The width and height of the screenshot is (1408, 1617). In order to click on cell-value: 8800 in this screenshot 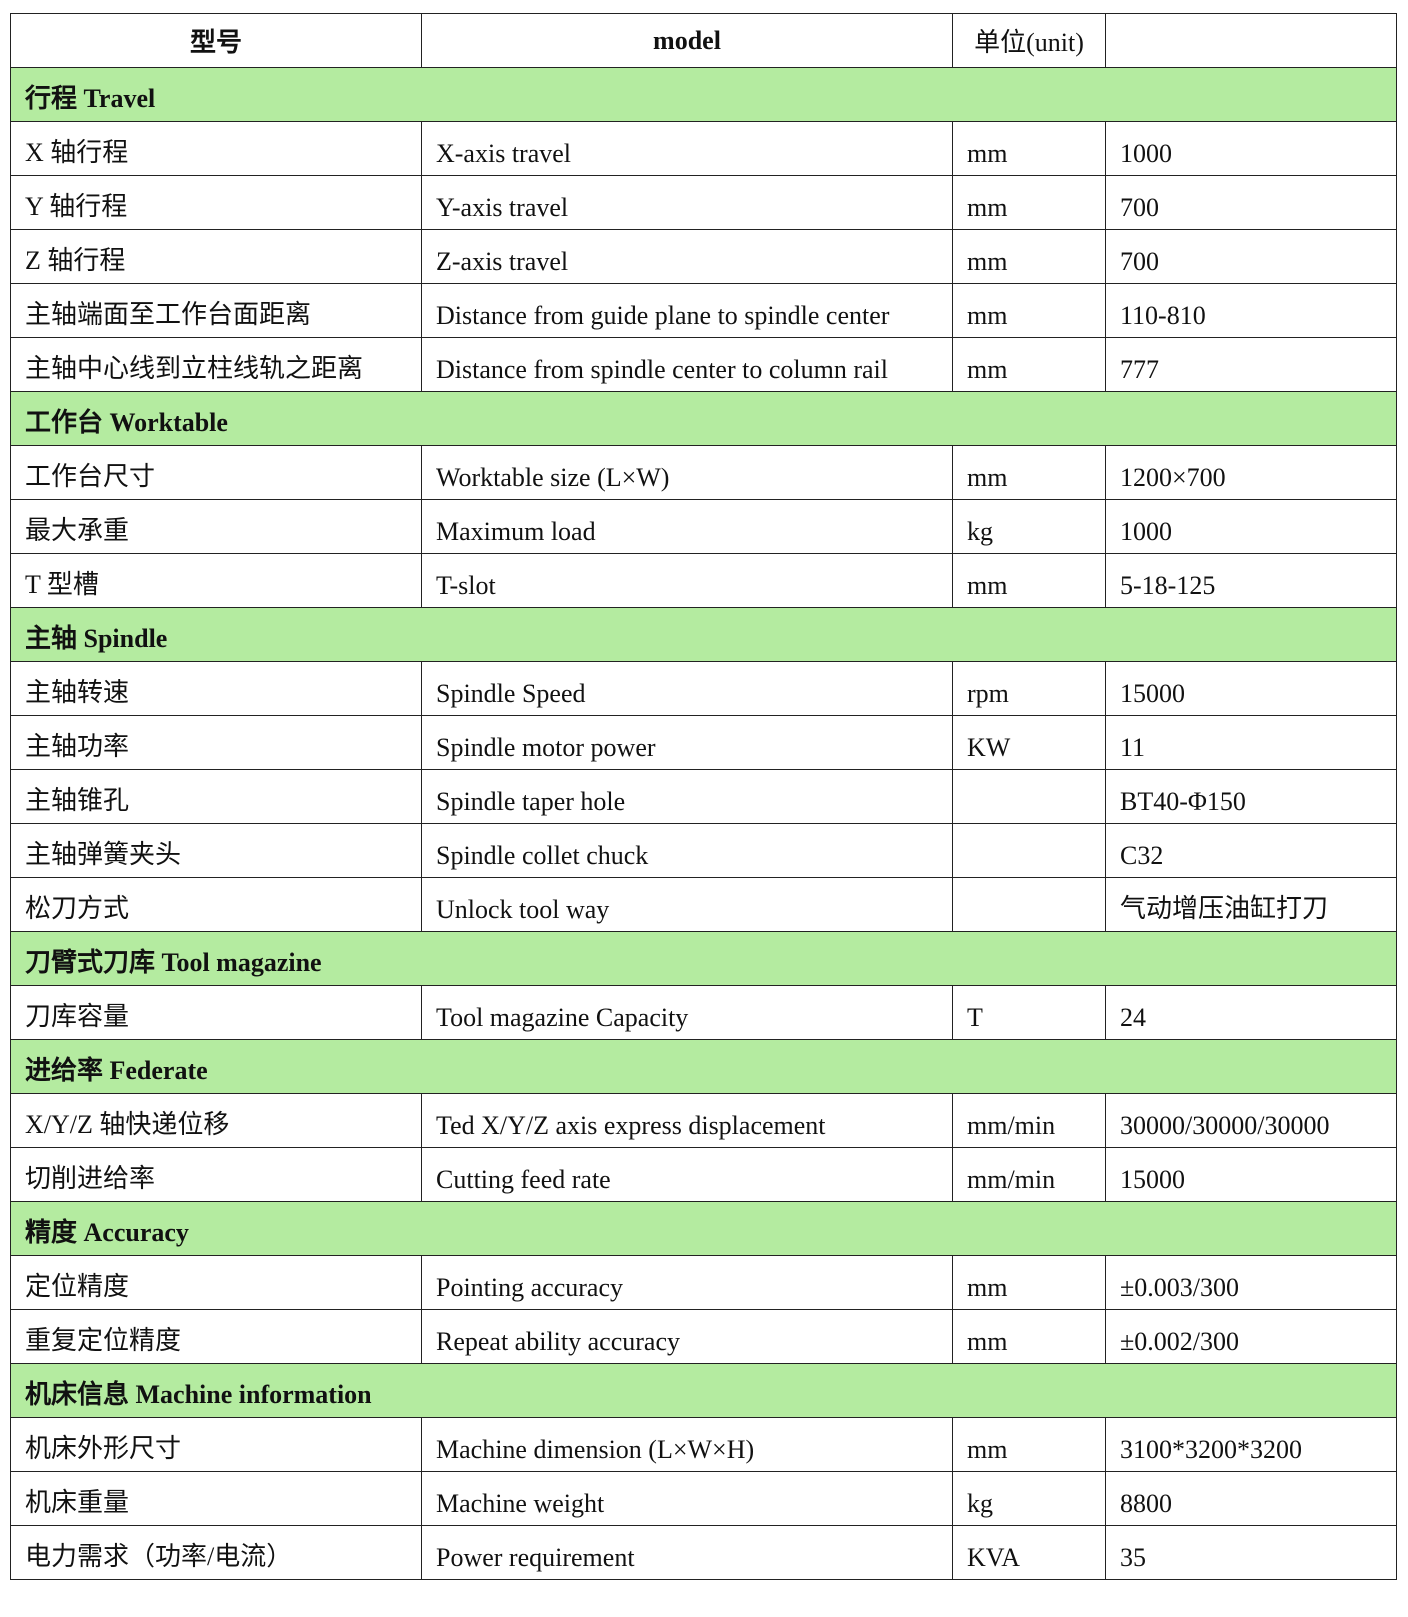, I will do `click(1251, 1498)`.